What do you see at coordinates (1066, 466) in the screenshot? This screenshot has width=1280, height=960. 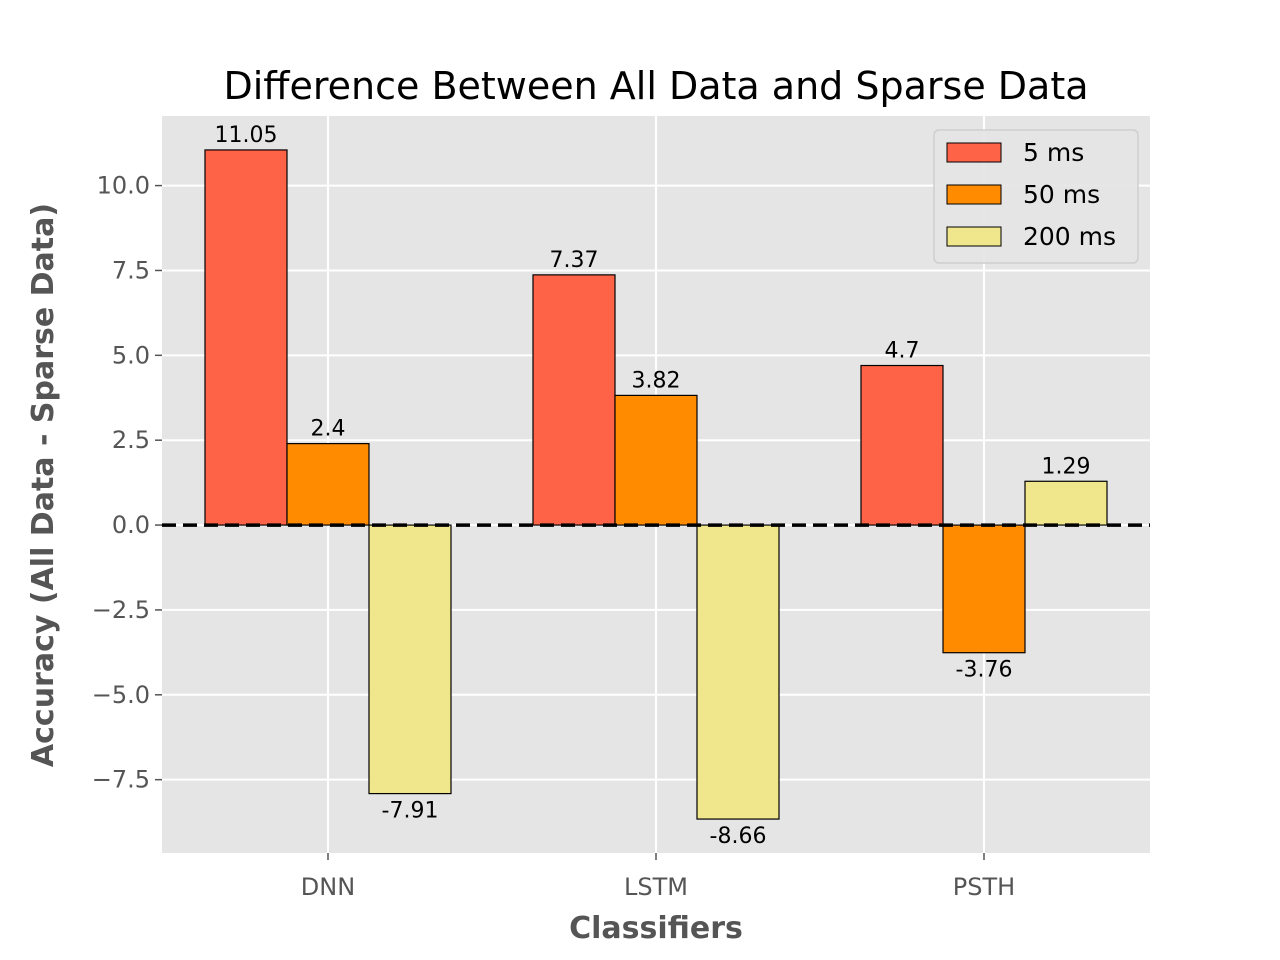 I see `bar-value-label: 1.29` at bounding box center [1066, 466].